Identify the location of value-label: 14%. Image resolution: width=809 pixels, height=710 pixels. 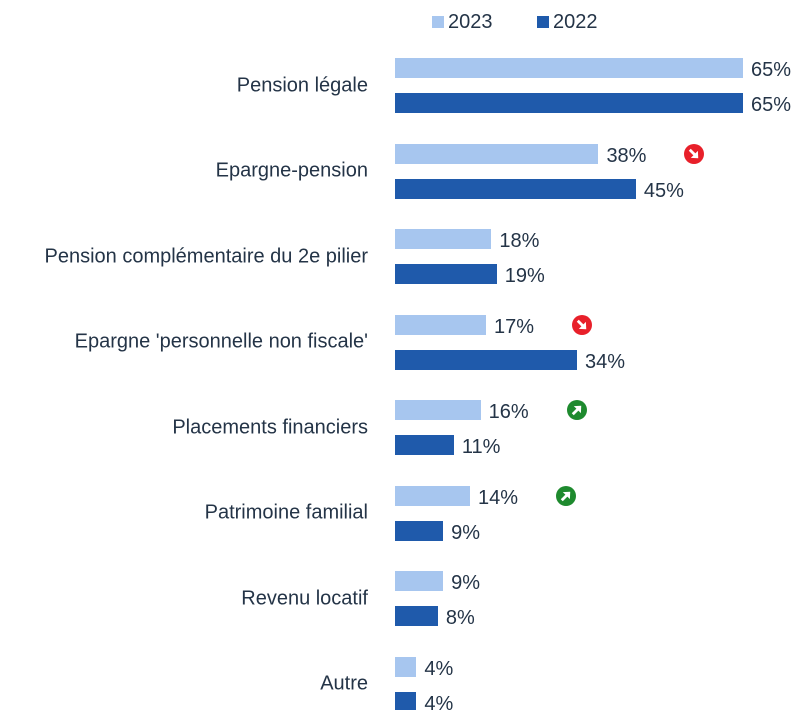
(497, 497).